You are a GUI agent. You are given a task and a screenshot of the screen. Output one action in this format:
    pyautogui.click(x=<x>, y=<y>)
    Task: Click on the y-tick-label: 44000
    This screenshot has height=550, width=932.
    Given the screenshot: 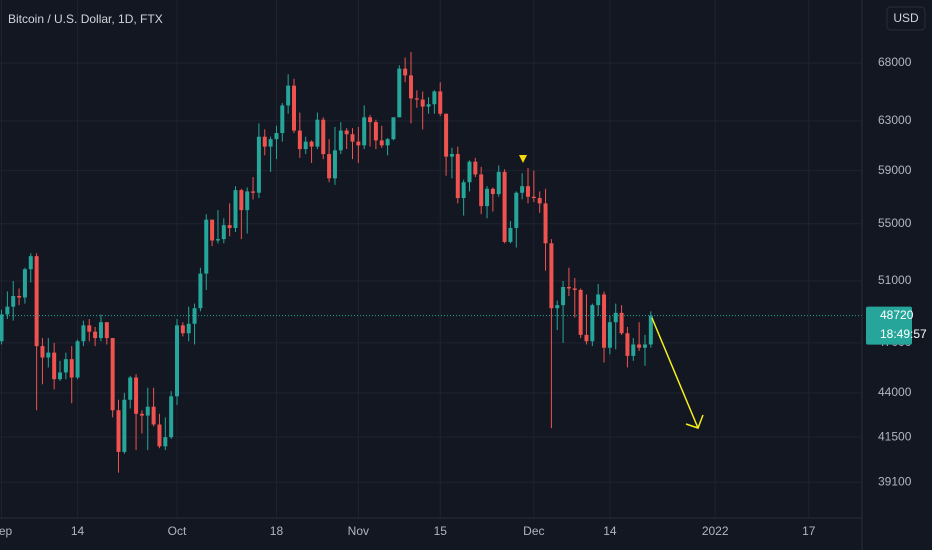 What is the action you would take?
    pyautogui.click(x=895, y=392)
    